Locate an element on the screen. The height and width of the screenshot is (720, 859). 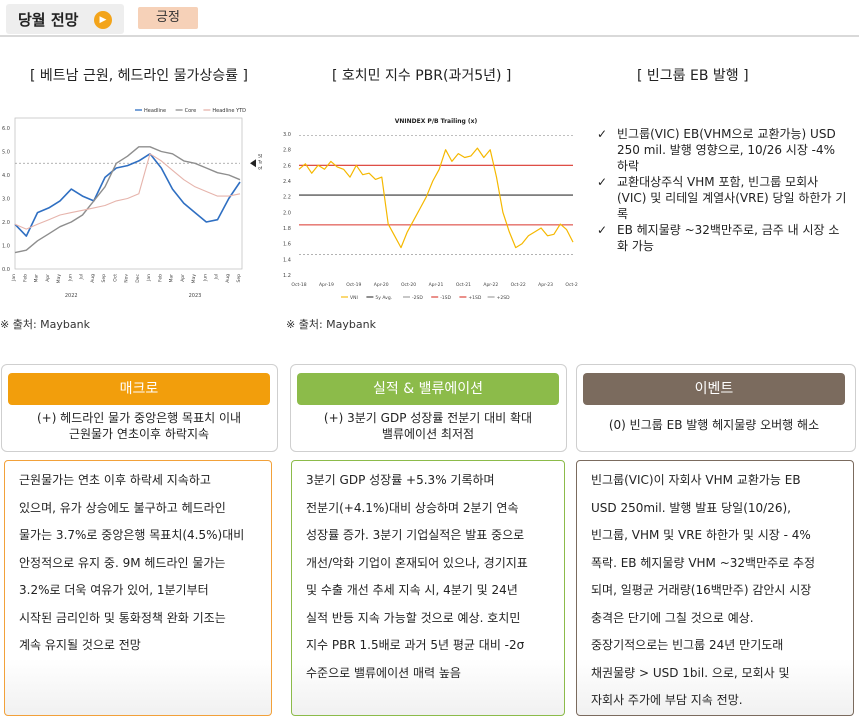
body-line: 3.2%로 더욱 여유가 있어, 1분기부터 is located at coordinates (114, 590).